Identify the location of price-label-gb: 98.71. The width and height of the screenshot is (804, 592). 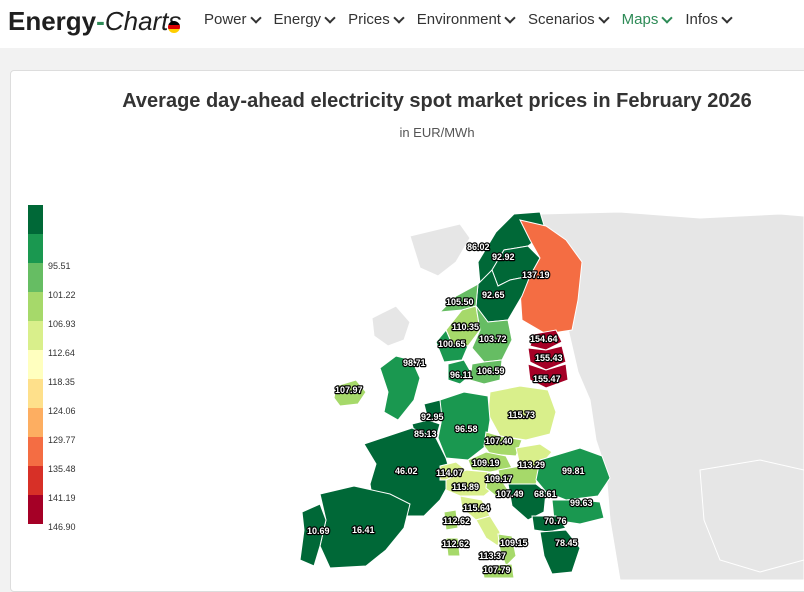
(414, 363).